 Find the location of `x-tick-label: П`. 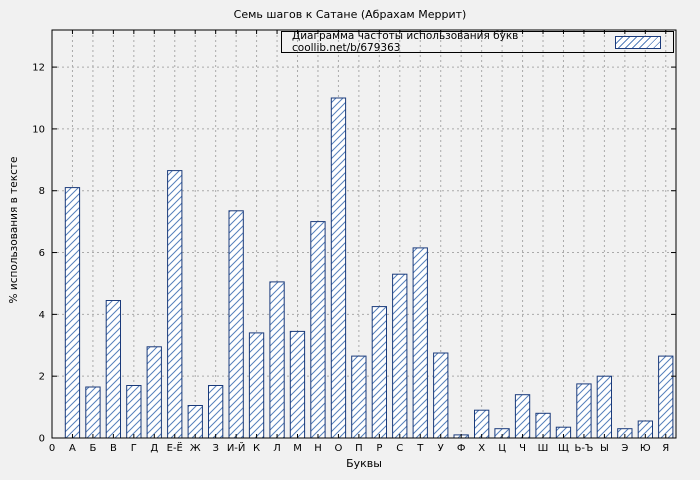

x-tick-label: П is located at coordinates (359, 448).